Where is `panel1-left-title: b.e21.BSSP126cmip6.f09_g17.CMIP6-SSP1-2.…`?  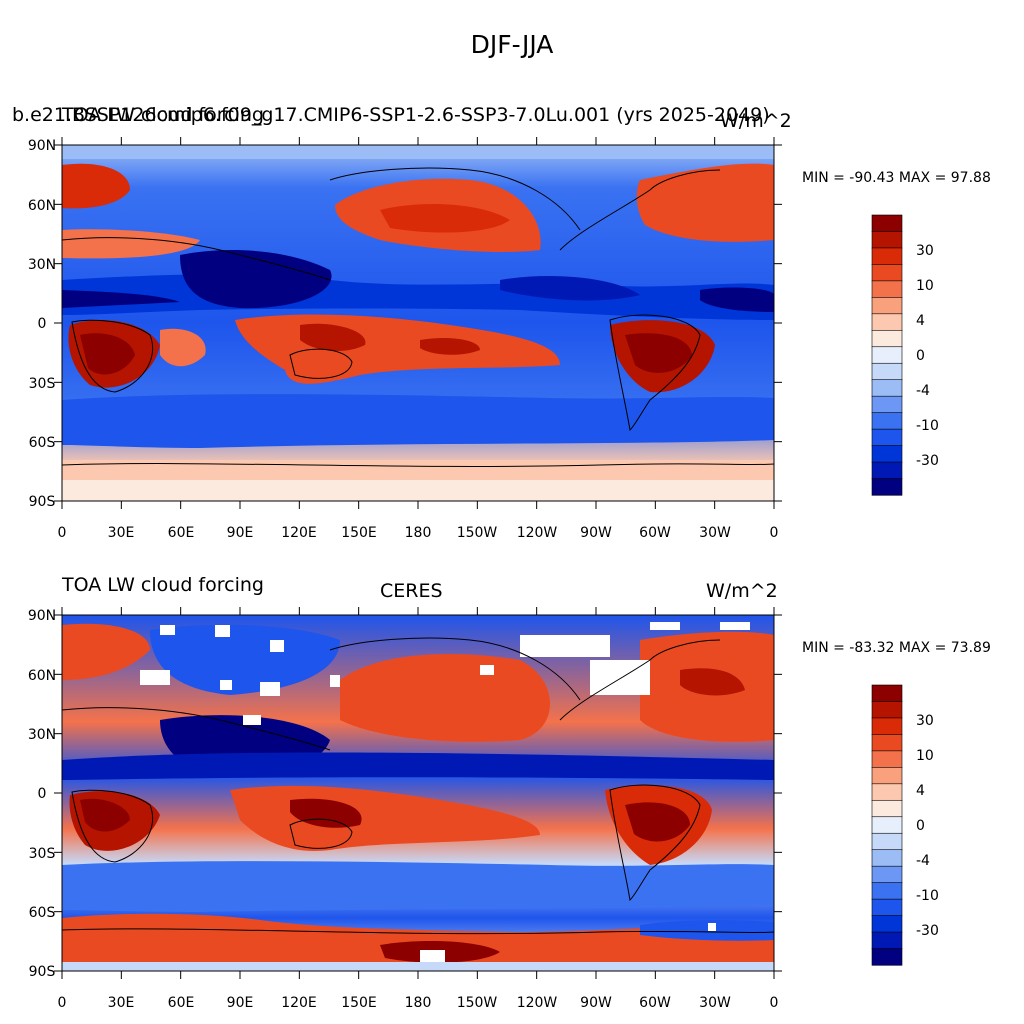 panel1-left-title: b.e21.BSSP126cmip6.f09_g17.CMIP6-SSP1-2.… is located at coordinates (391, 115).